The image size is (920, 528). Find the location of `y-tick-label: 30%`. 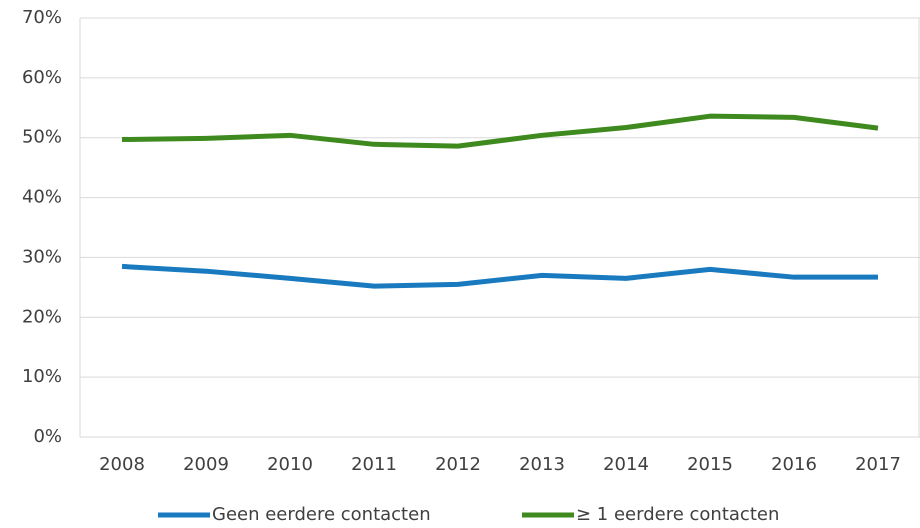

y-tick-label: 30% is located at coordinates (42, 256).